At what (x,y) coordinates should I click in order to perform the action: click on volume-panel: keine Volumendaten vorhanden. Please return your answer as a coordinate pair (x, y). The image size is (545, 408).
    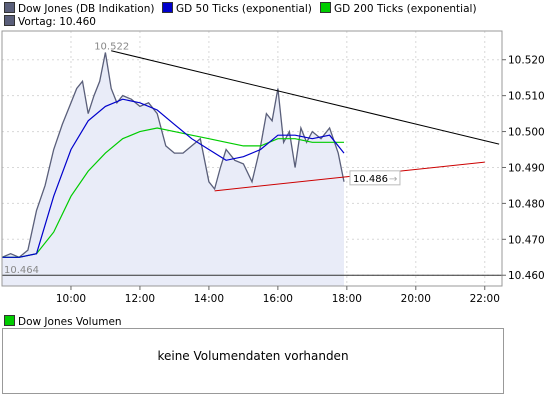
    Looking at the image, I should click on (253, 361).